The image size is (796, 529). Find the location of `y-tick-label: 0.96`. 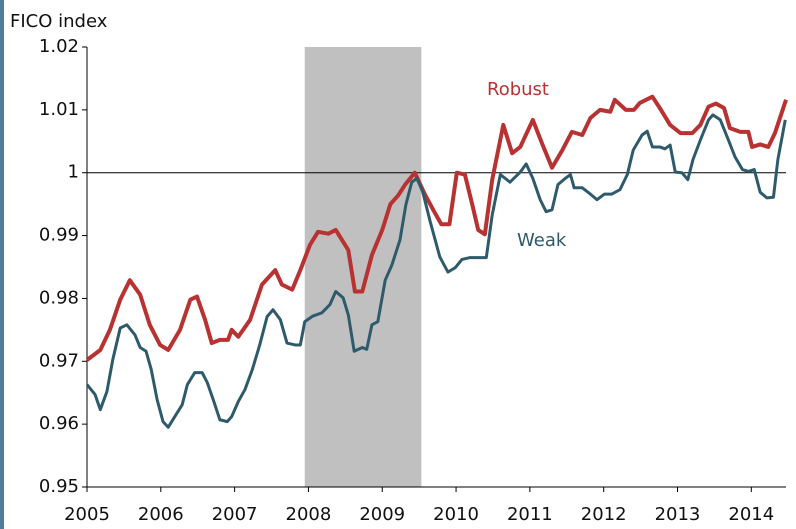

y-tick-label: 0.96 is located at coordinates (59, 423).